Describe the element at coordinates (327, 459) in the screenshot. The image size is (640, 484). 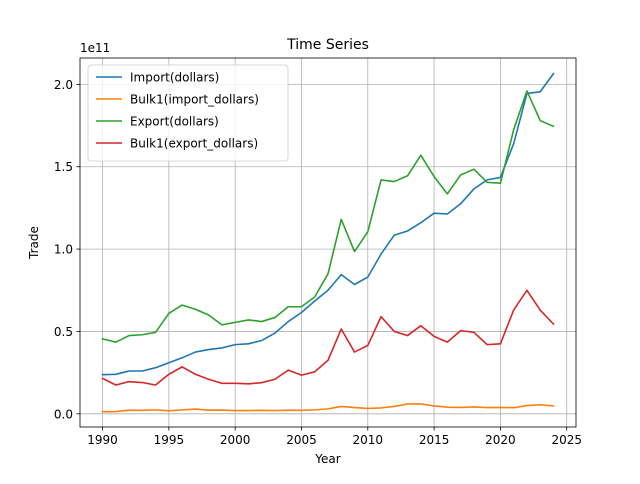
I see `x-axis-label: Year` at that location.